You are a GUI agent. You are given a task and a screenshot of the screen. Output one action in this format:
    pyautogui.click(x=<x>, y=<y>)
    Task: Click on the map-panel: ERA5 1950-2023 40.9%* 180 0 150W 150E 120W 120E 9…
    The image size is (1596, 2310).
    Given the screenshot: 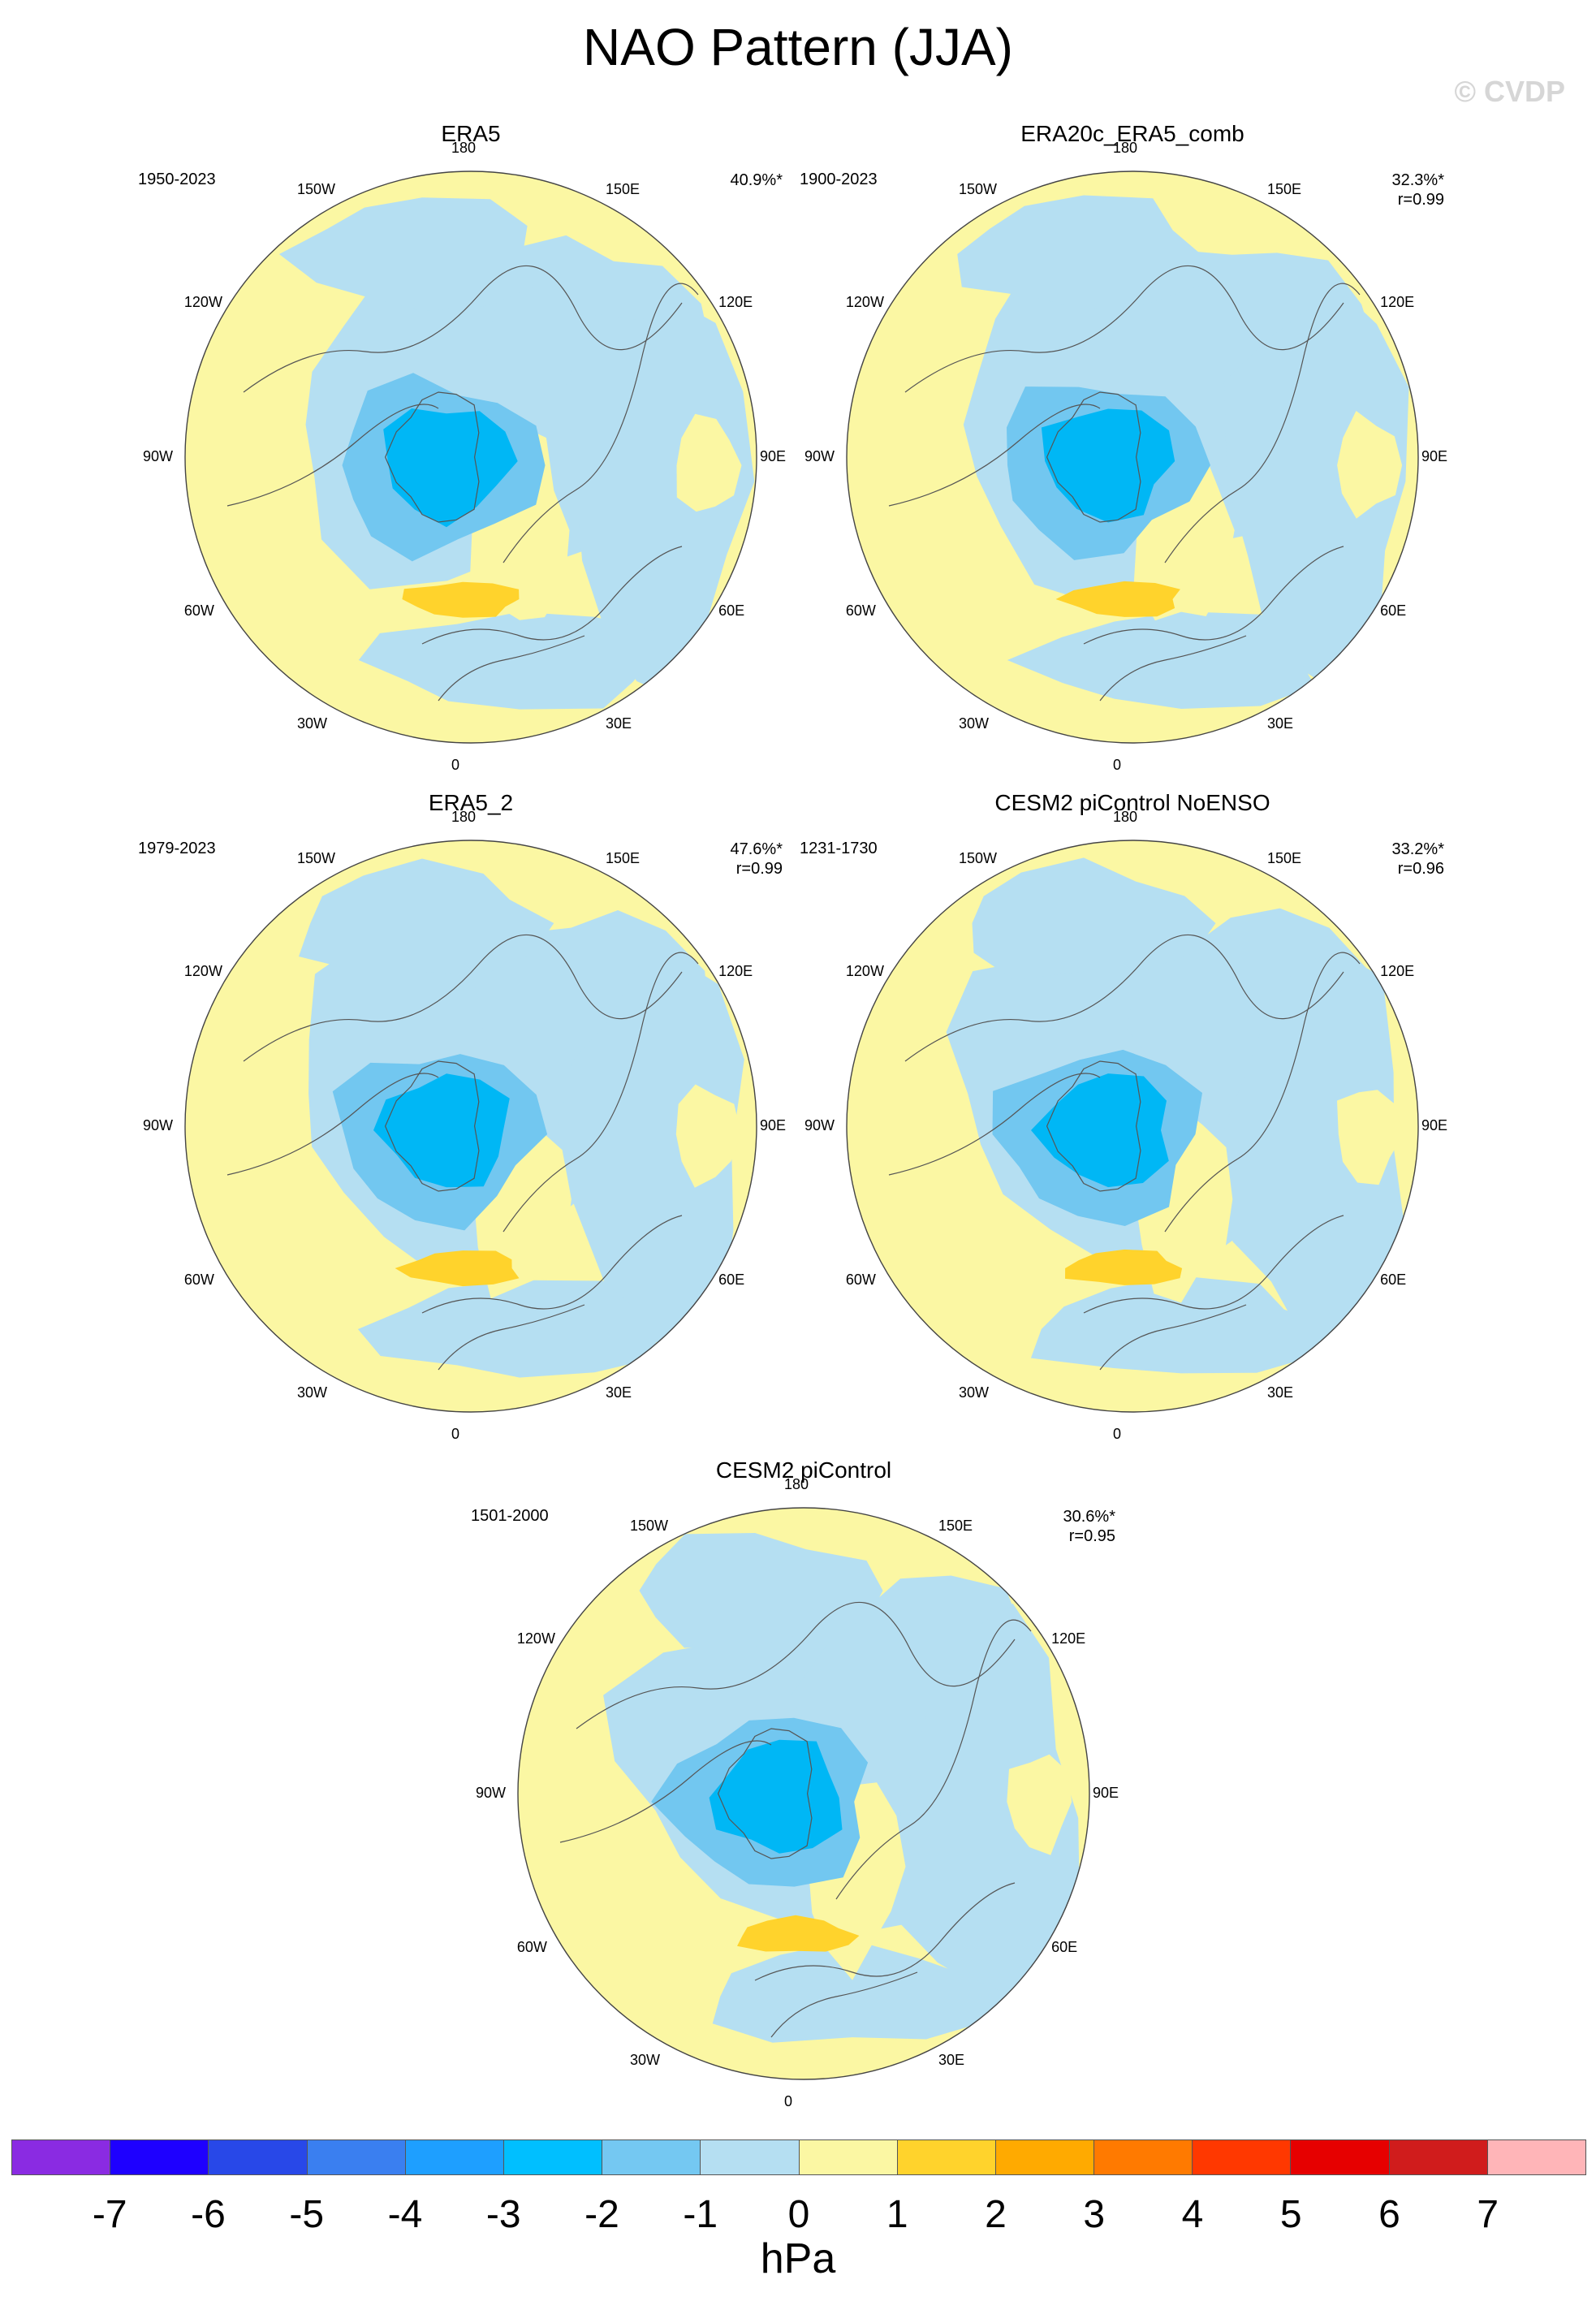 What is the action you would take?
    pyautogui.click(x=471, y=446)
    